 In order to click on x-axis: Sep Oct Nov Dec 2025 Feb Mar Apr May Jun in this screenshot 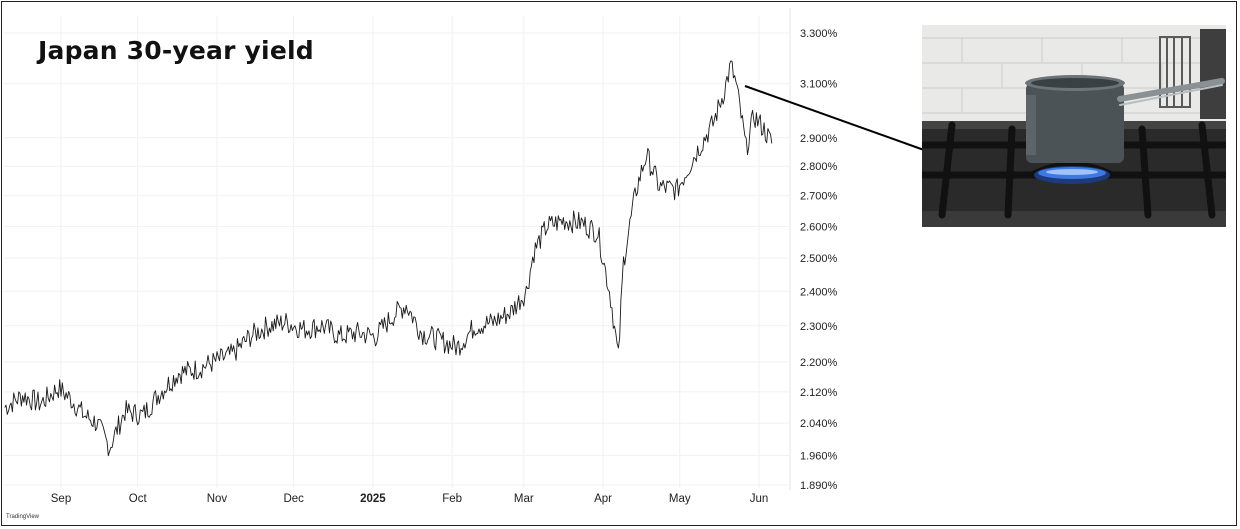, I will do `click(410, 499)`.